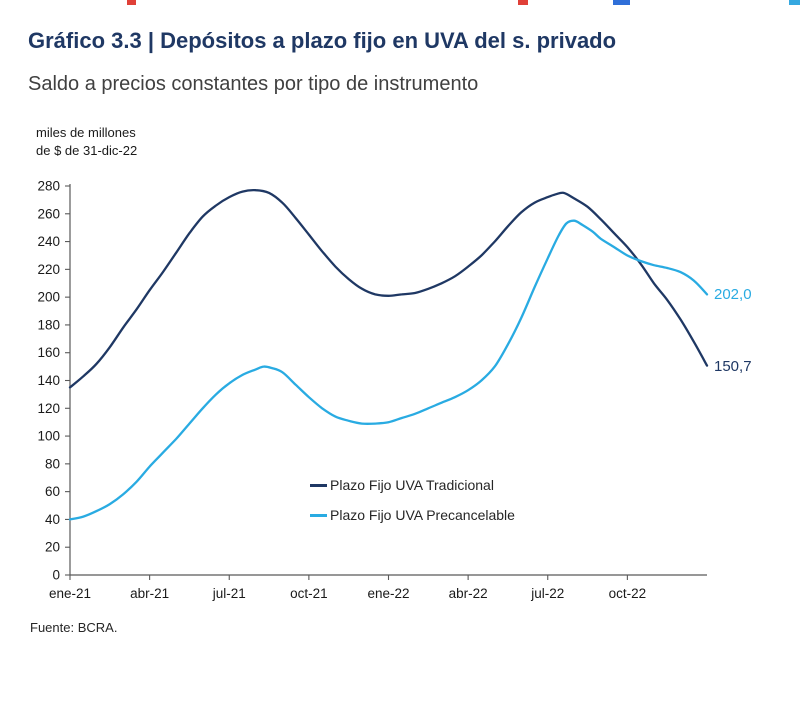  I want to click on x-tick-label: jul-21, so click(229, 593).